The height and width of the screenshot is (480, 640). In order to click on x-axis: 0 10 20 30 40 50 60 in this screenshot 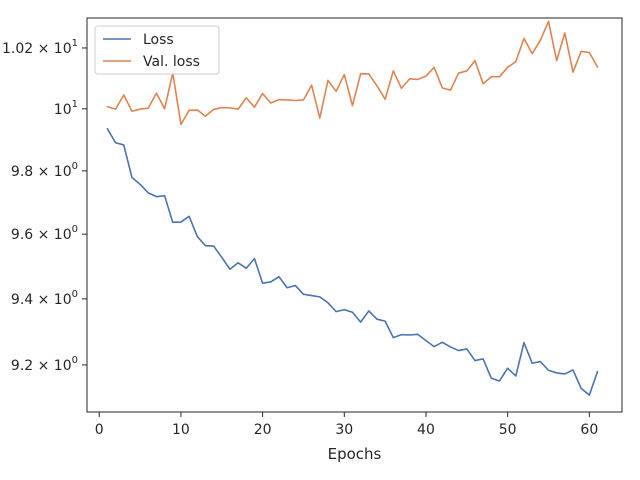, I will do `click(346, 425)`.